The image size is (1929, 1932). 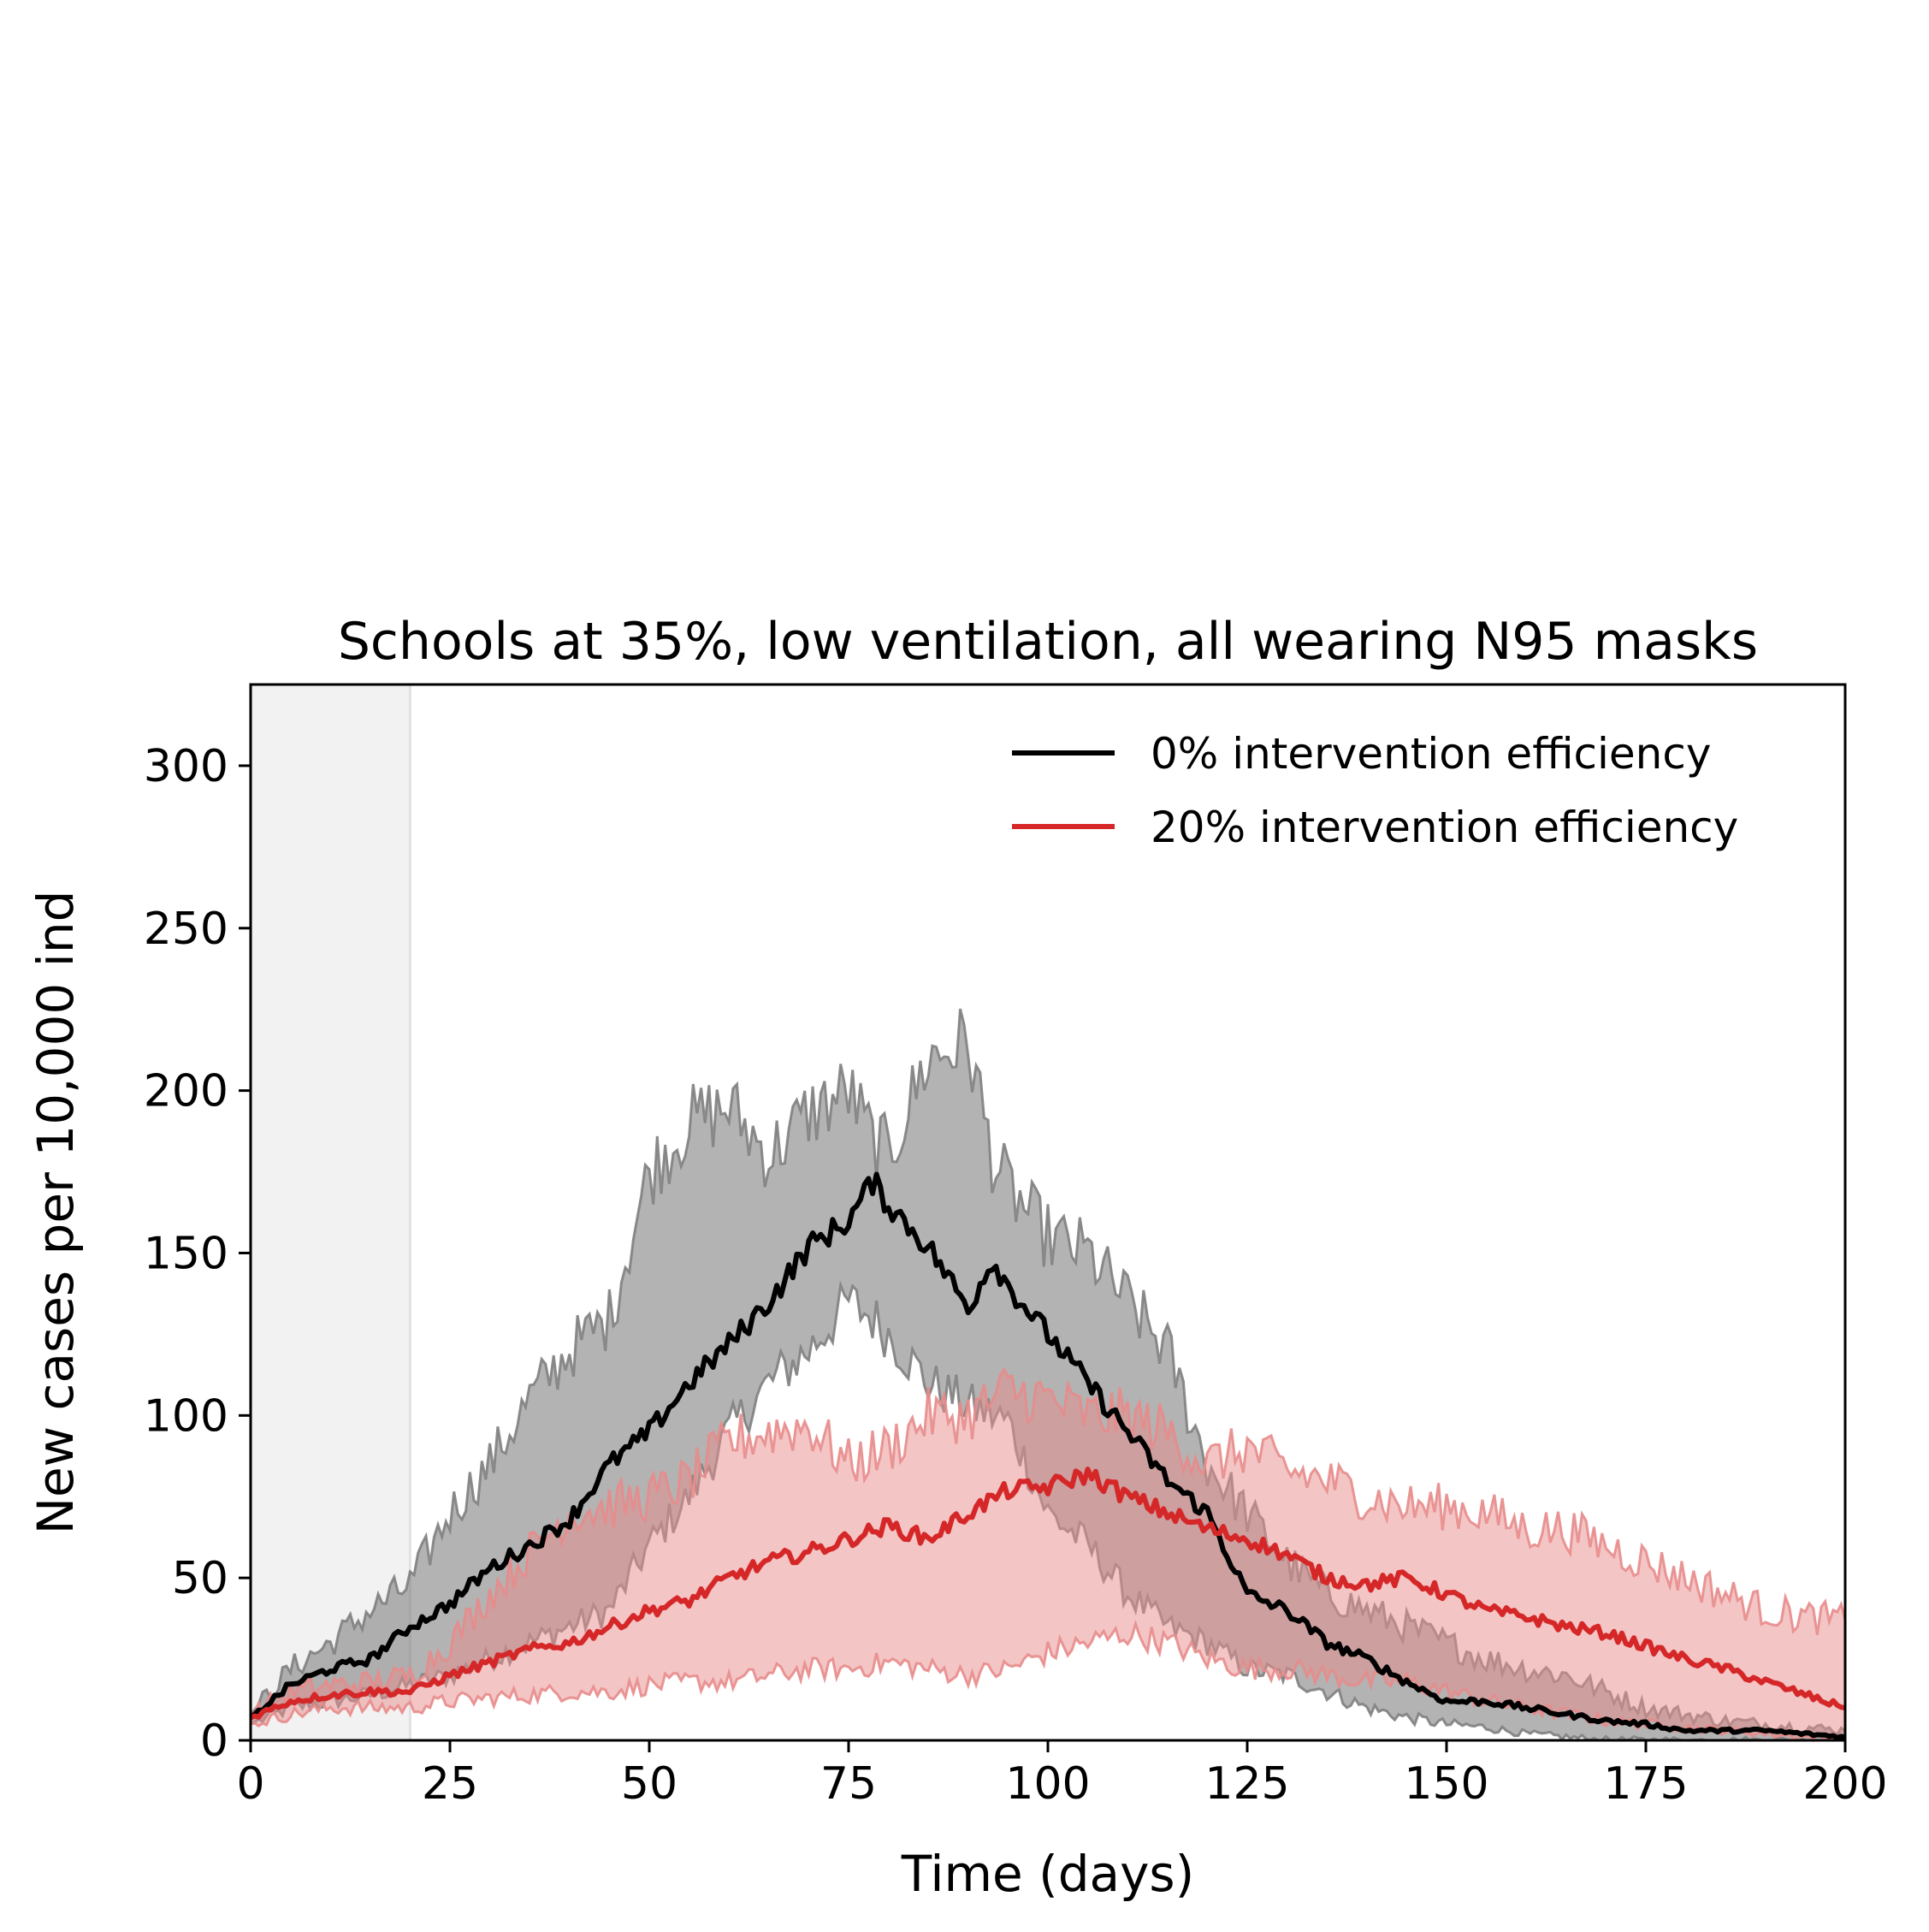 I want to click on x-tick-label: 25, so click(x=450, y=1784).